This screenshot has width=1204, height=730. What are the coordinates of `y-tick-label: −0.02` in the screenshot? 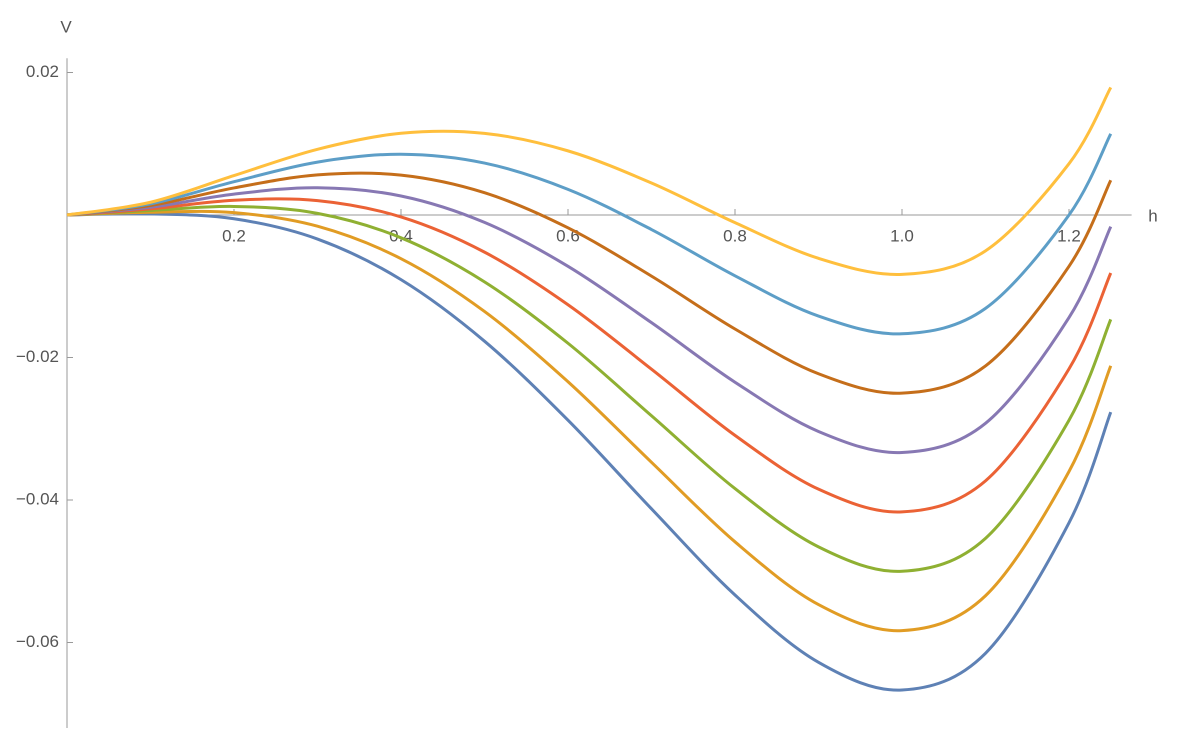 It's located at (37, 356).